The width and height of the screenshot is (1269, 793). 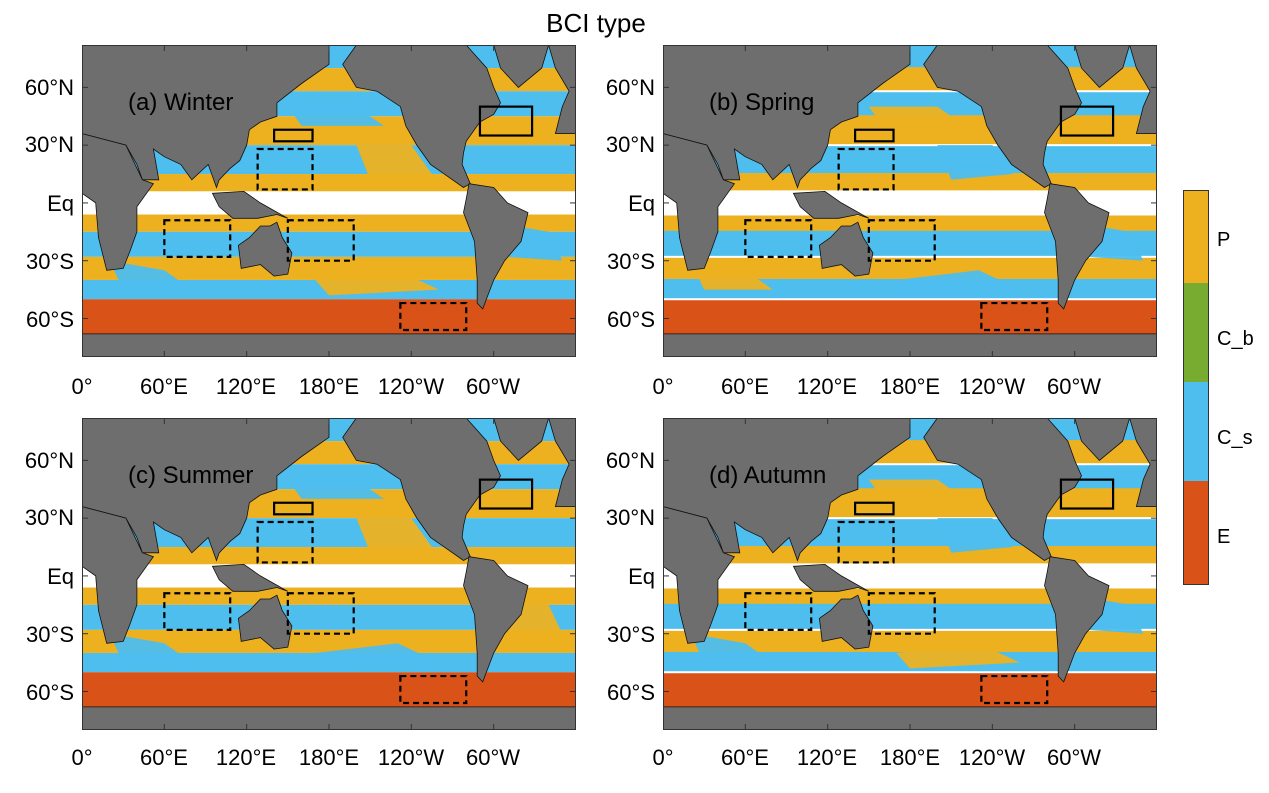 I want to click on ytick-a-30n: 30°N, so click(x=49, y=144).